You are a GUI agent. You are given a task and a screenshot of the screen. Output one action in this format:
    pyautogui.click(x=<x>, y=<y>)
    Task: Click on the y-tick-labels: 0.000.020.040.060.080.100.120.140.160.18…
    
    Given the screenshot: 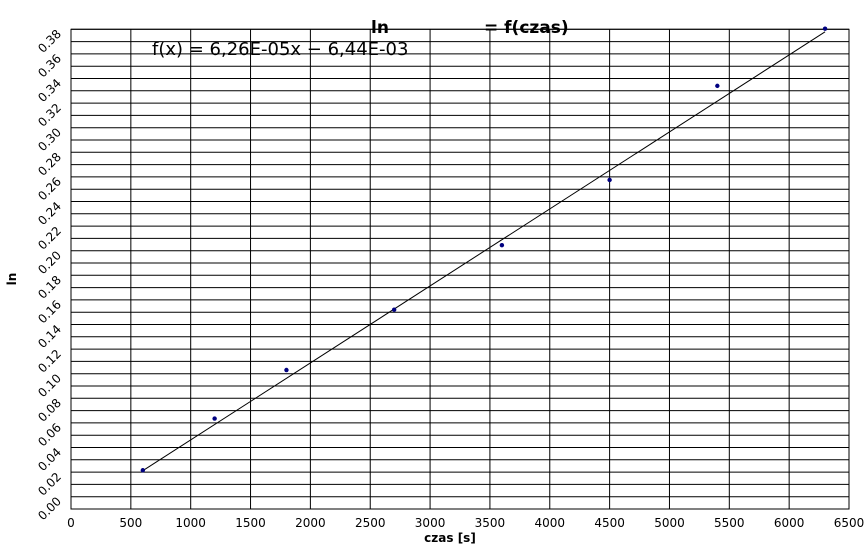 What is the action you would take?
    pyautogui.click(x=49, y=275)
    